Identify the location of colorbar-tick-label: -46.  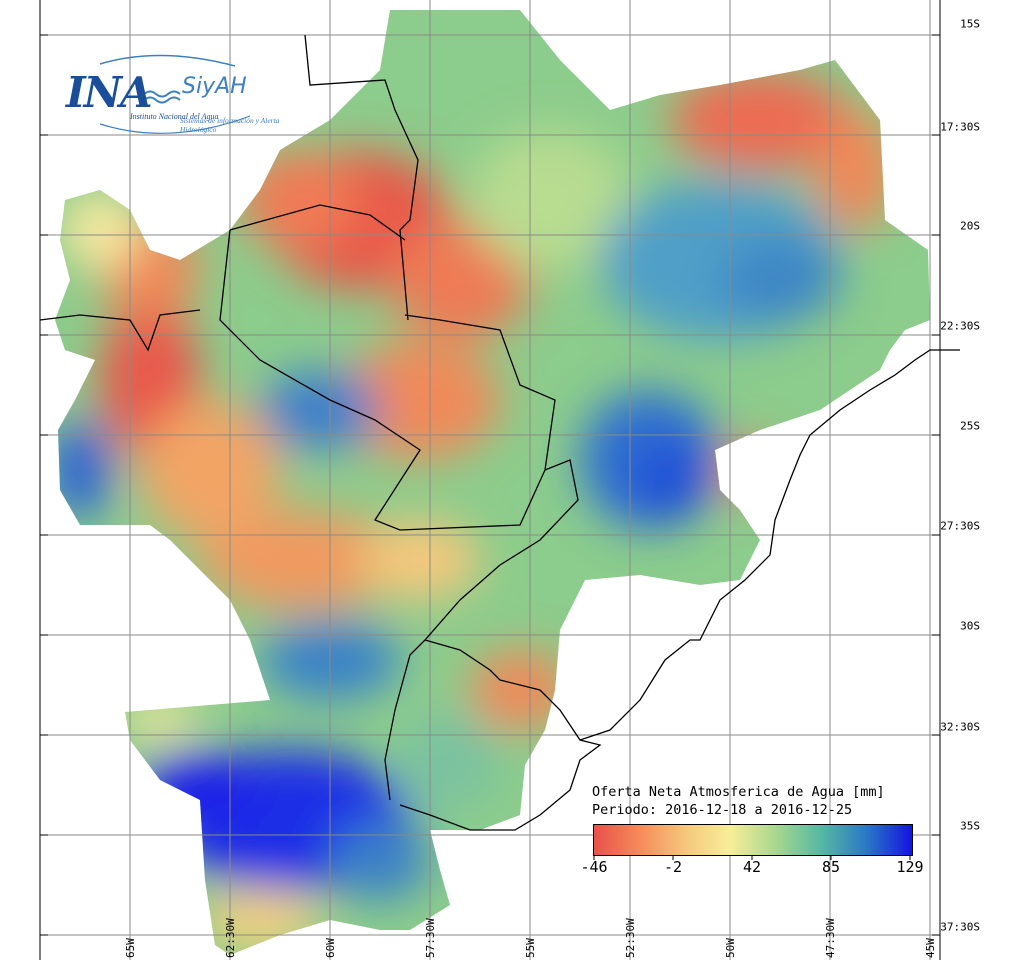
(594, 867).